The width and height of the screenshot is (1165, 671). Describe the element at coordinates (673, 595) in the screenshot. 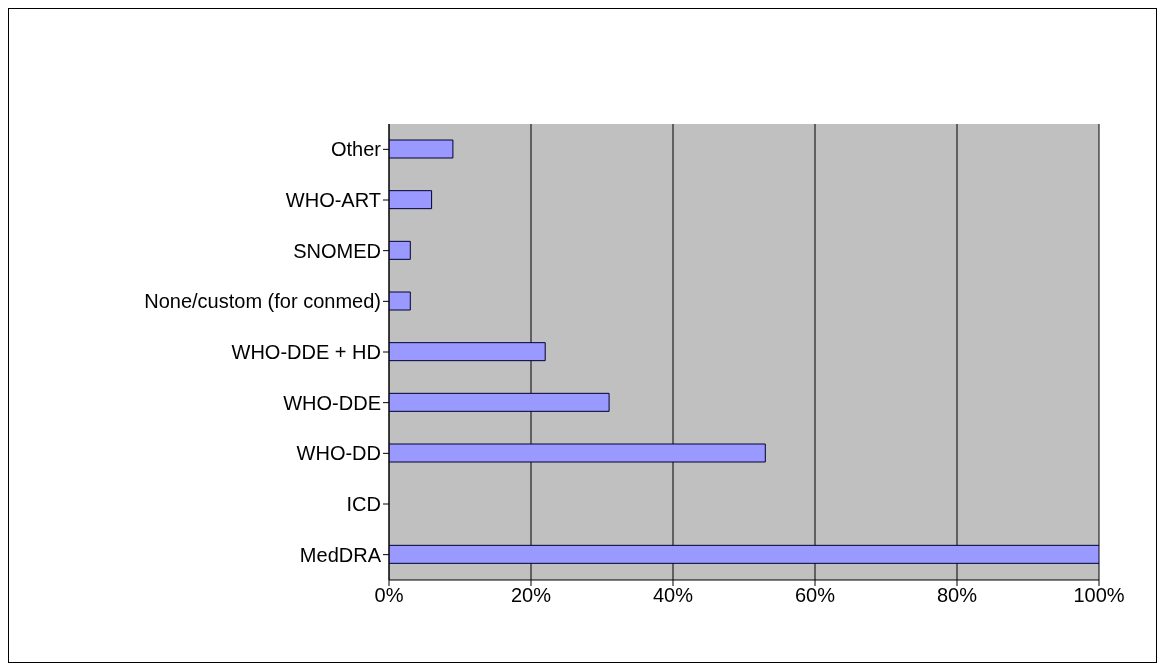

I see `x-tick-label: 40%` at that location.